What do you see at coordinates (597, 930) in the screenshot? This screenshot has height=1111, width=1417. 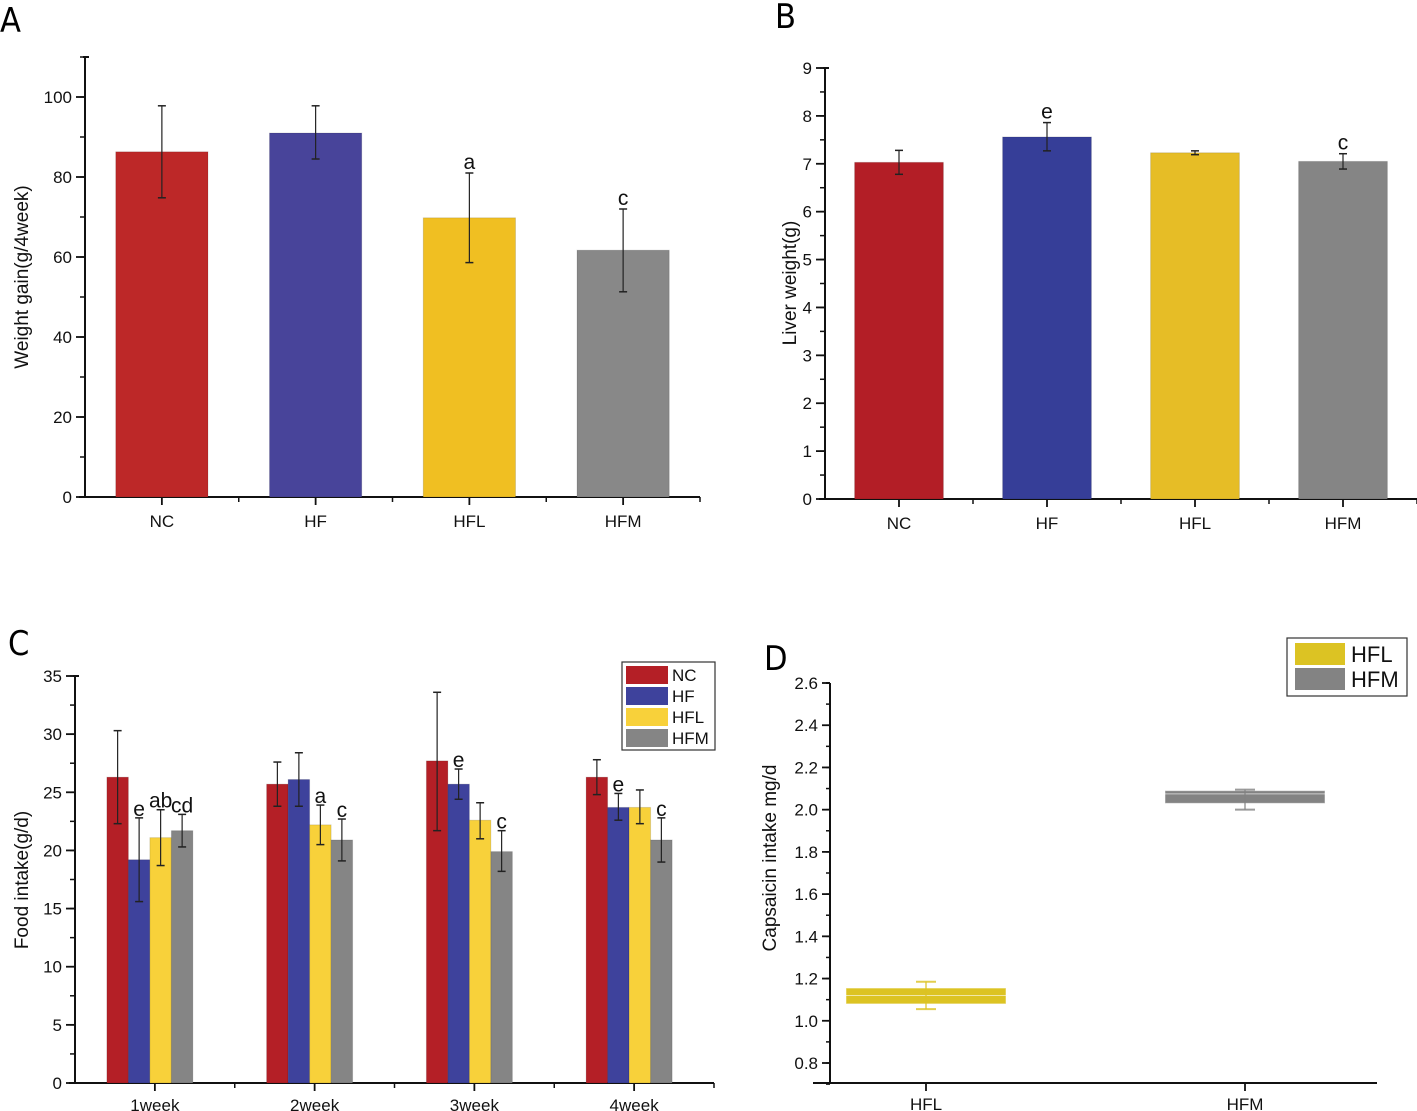 I see `bar-nc-4week` at bounding box center [597, 930].